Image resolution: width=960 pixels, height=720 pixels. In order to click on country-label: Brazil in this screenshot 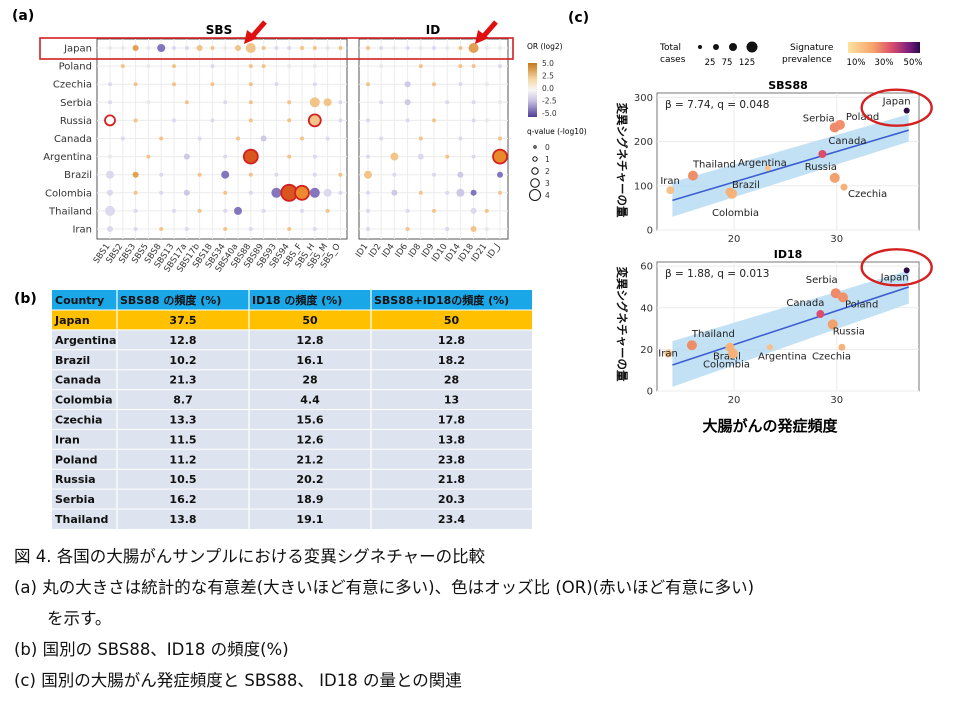, I will do `click(78, 175)`.